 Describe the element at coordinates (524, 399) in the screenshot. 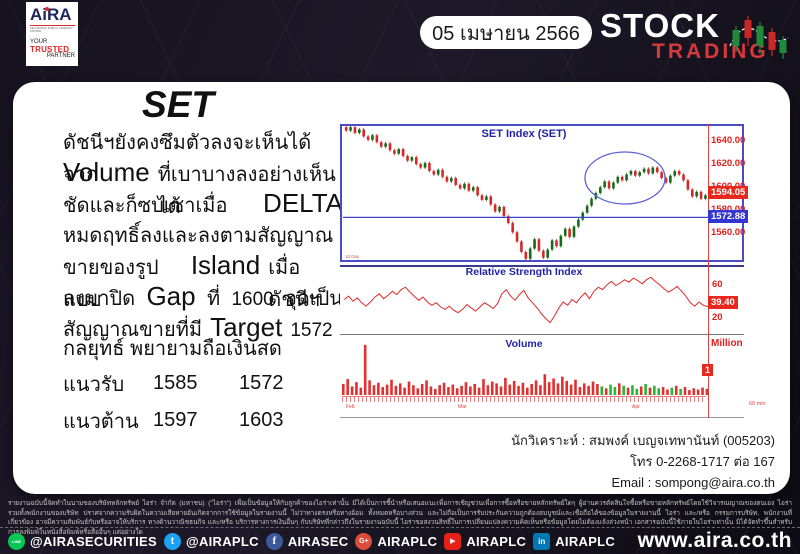

I see `x-axis-tick-strip` at that location.